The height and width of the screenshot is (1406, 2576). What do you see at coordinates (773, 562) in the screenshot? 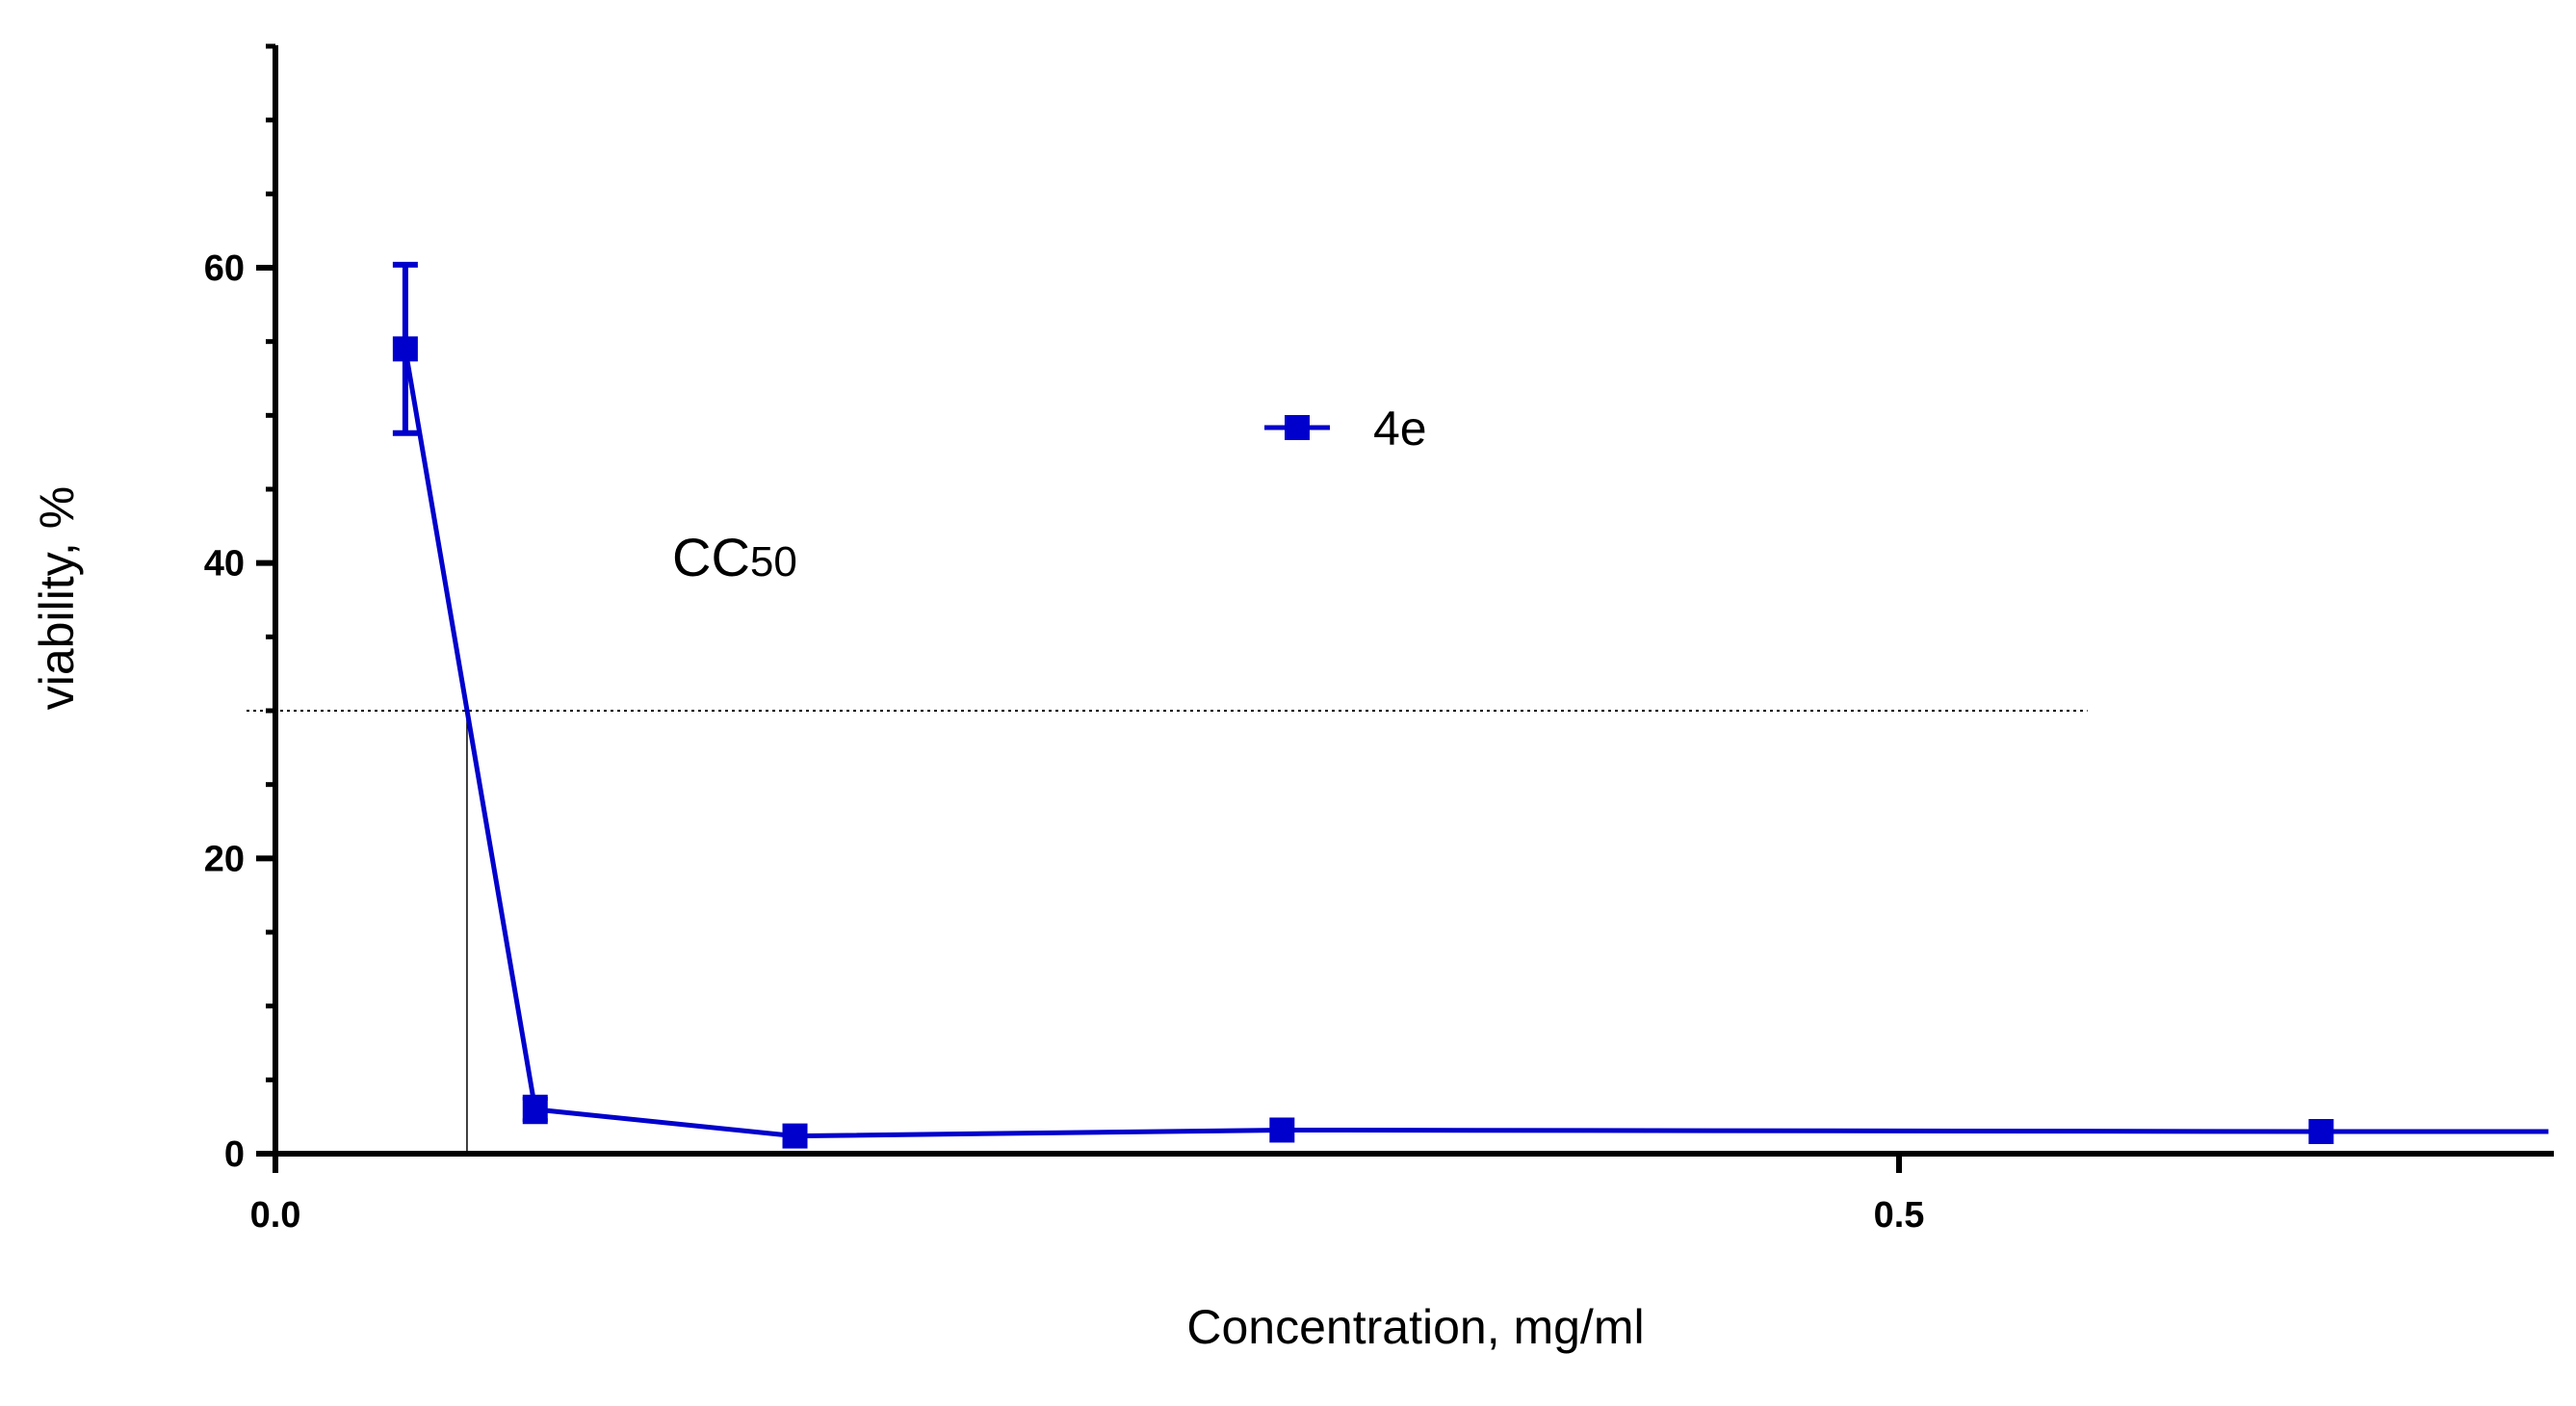
I see `cc50-annotation-subscript: 50` at bounding box center [773, 562].